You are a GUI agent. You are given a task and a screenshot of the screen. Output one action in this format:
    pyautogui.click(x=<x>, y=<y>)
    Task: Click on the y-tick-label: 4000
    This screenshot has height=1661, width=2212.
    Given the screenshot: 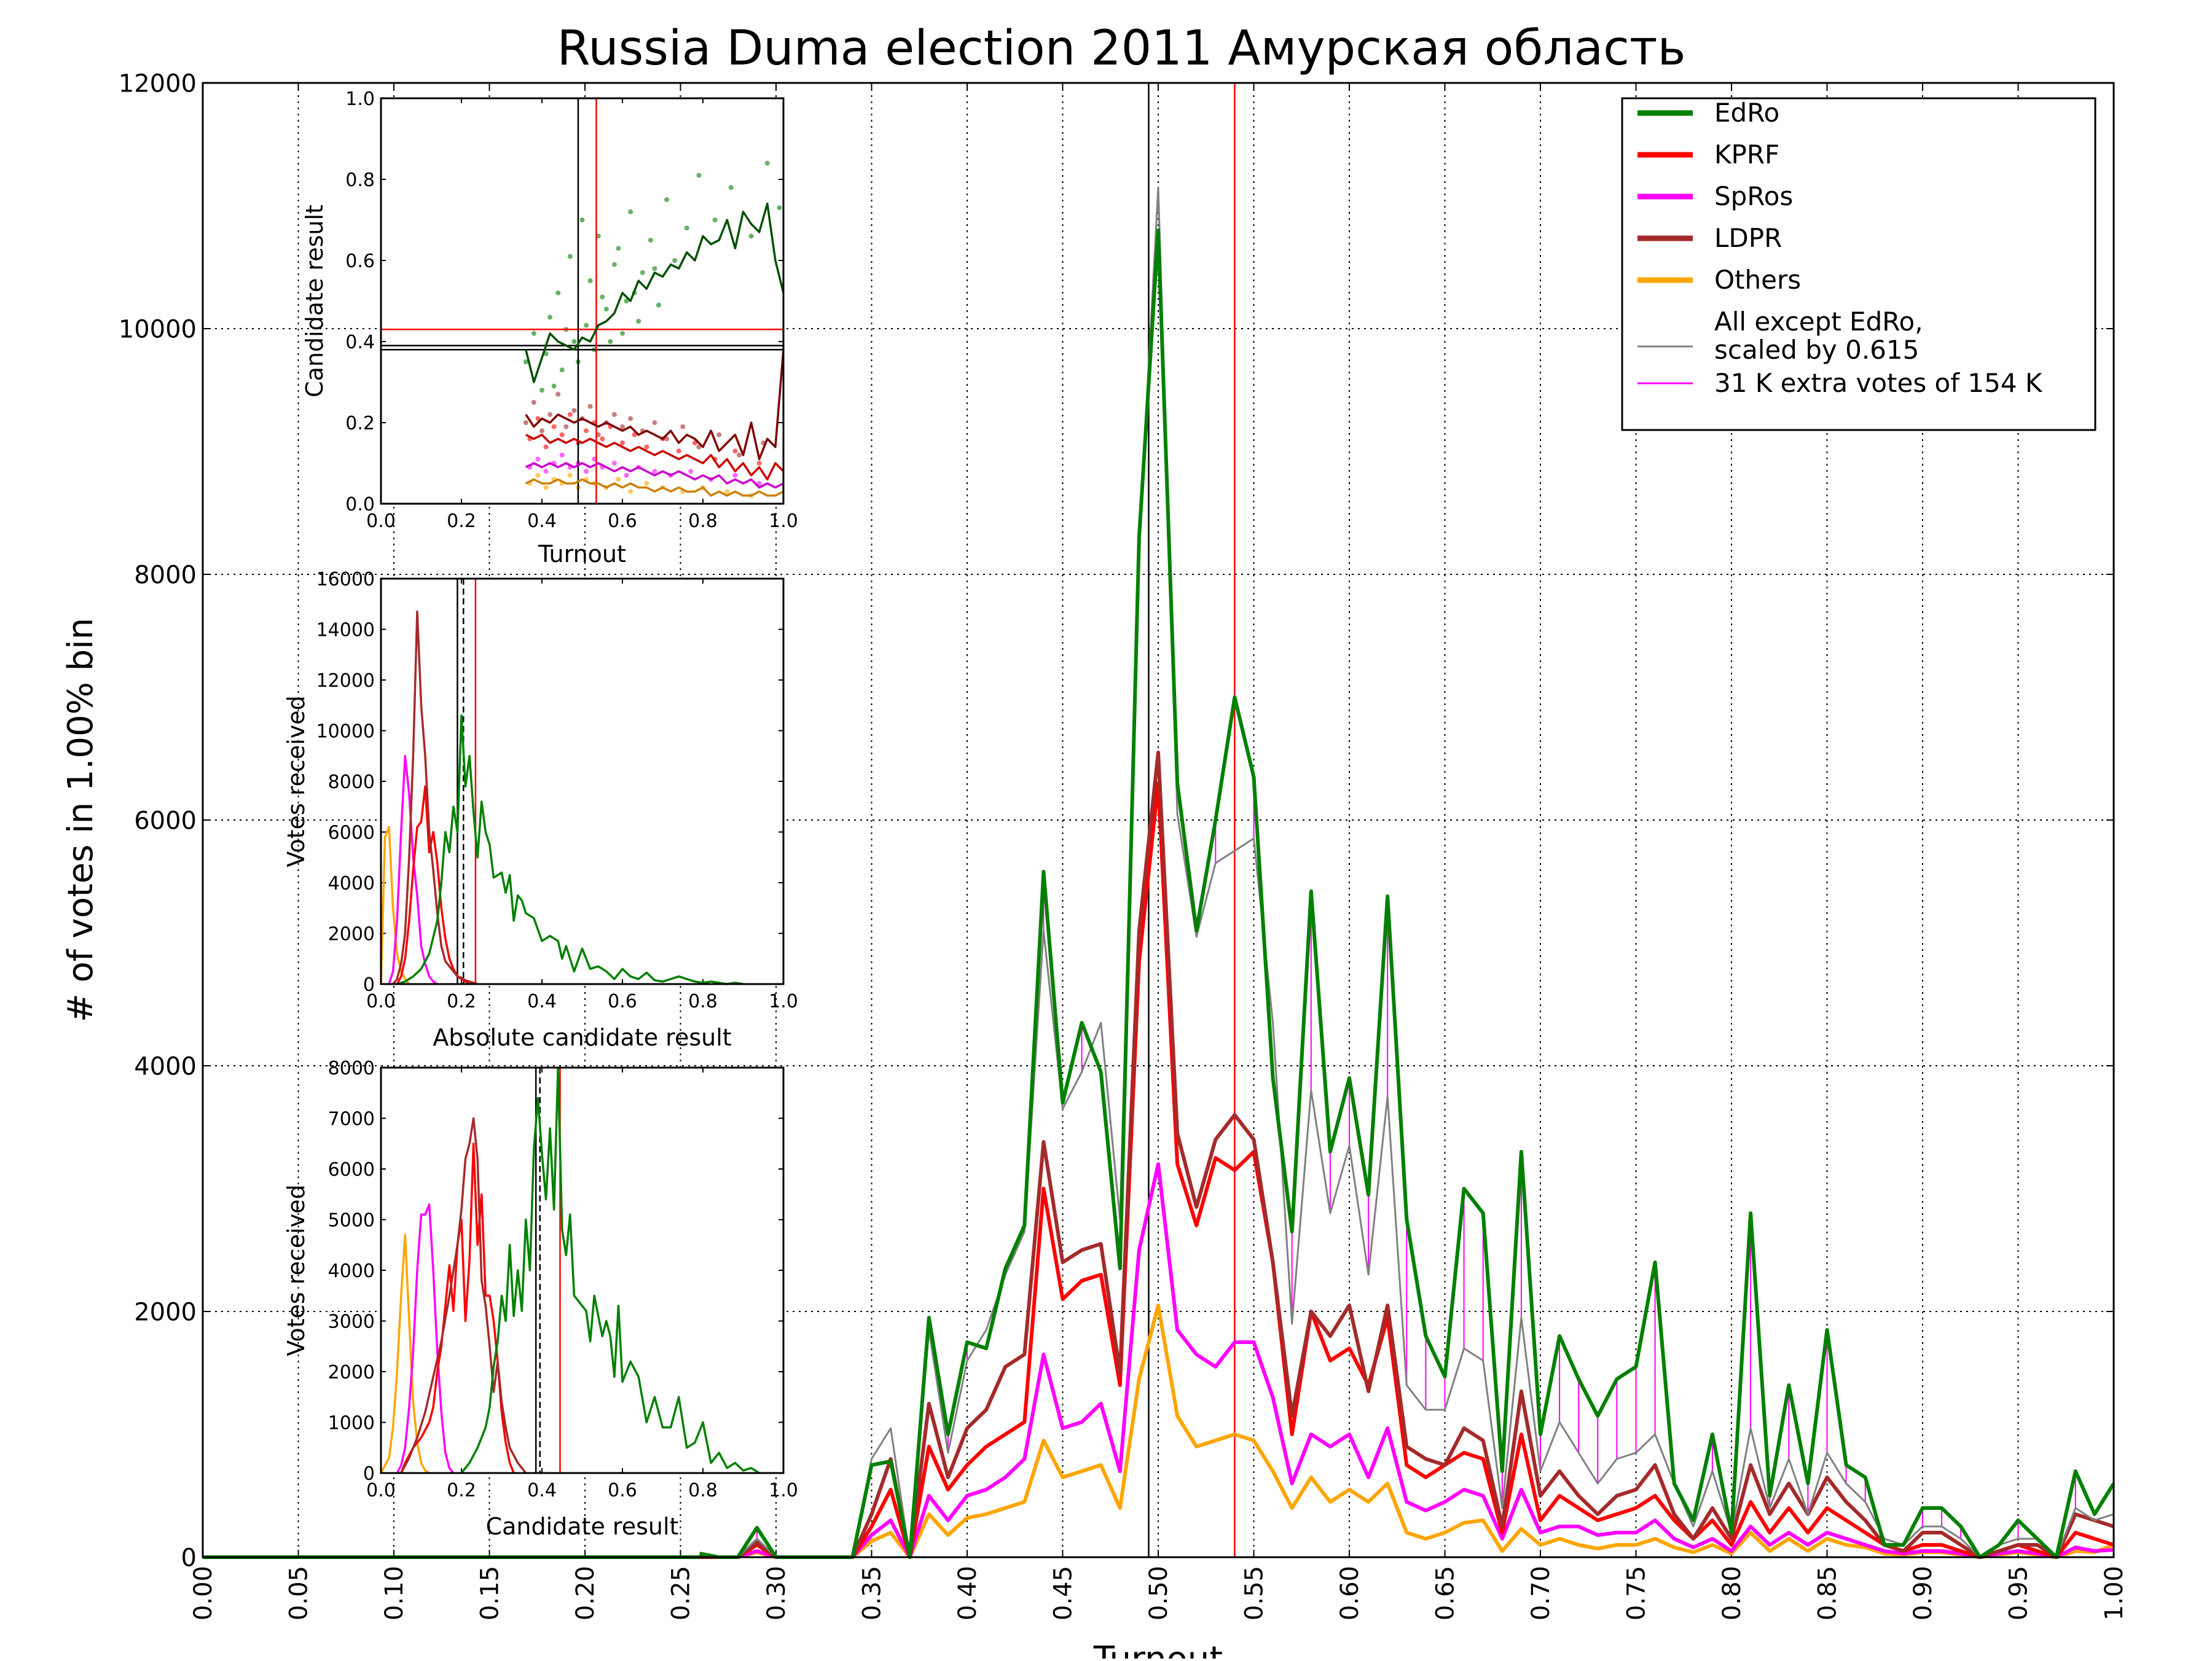 What is the action you would take?
    pyautogui.click(x=165, y=1066)
    